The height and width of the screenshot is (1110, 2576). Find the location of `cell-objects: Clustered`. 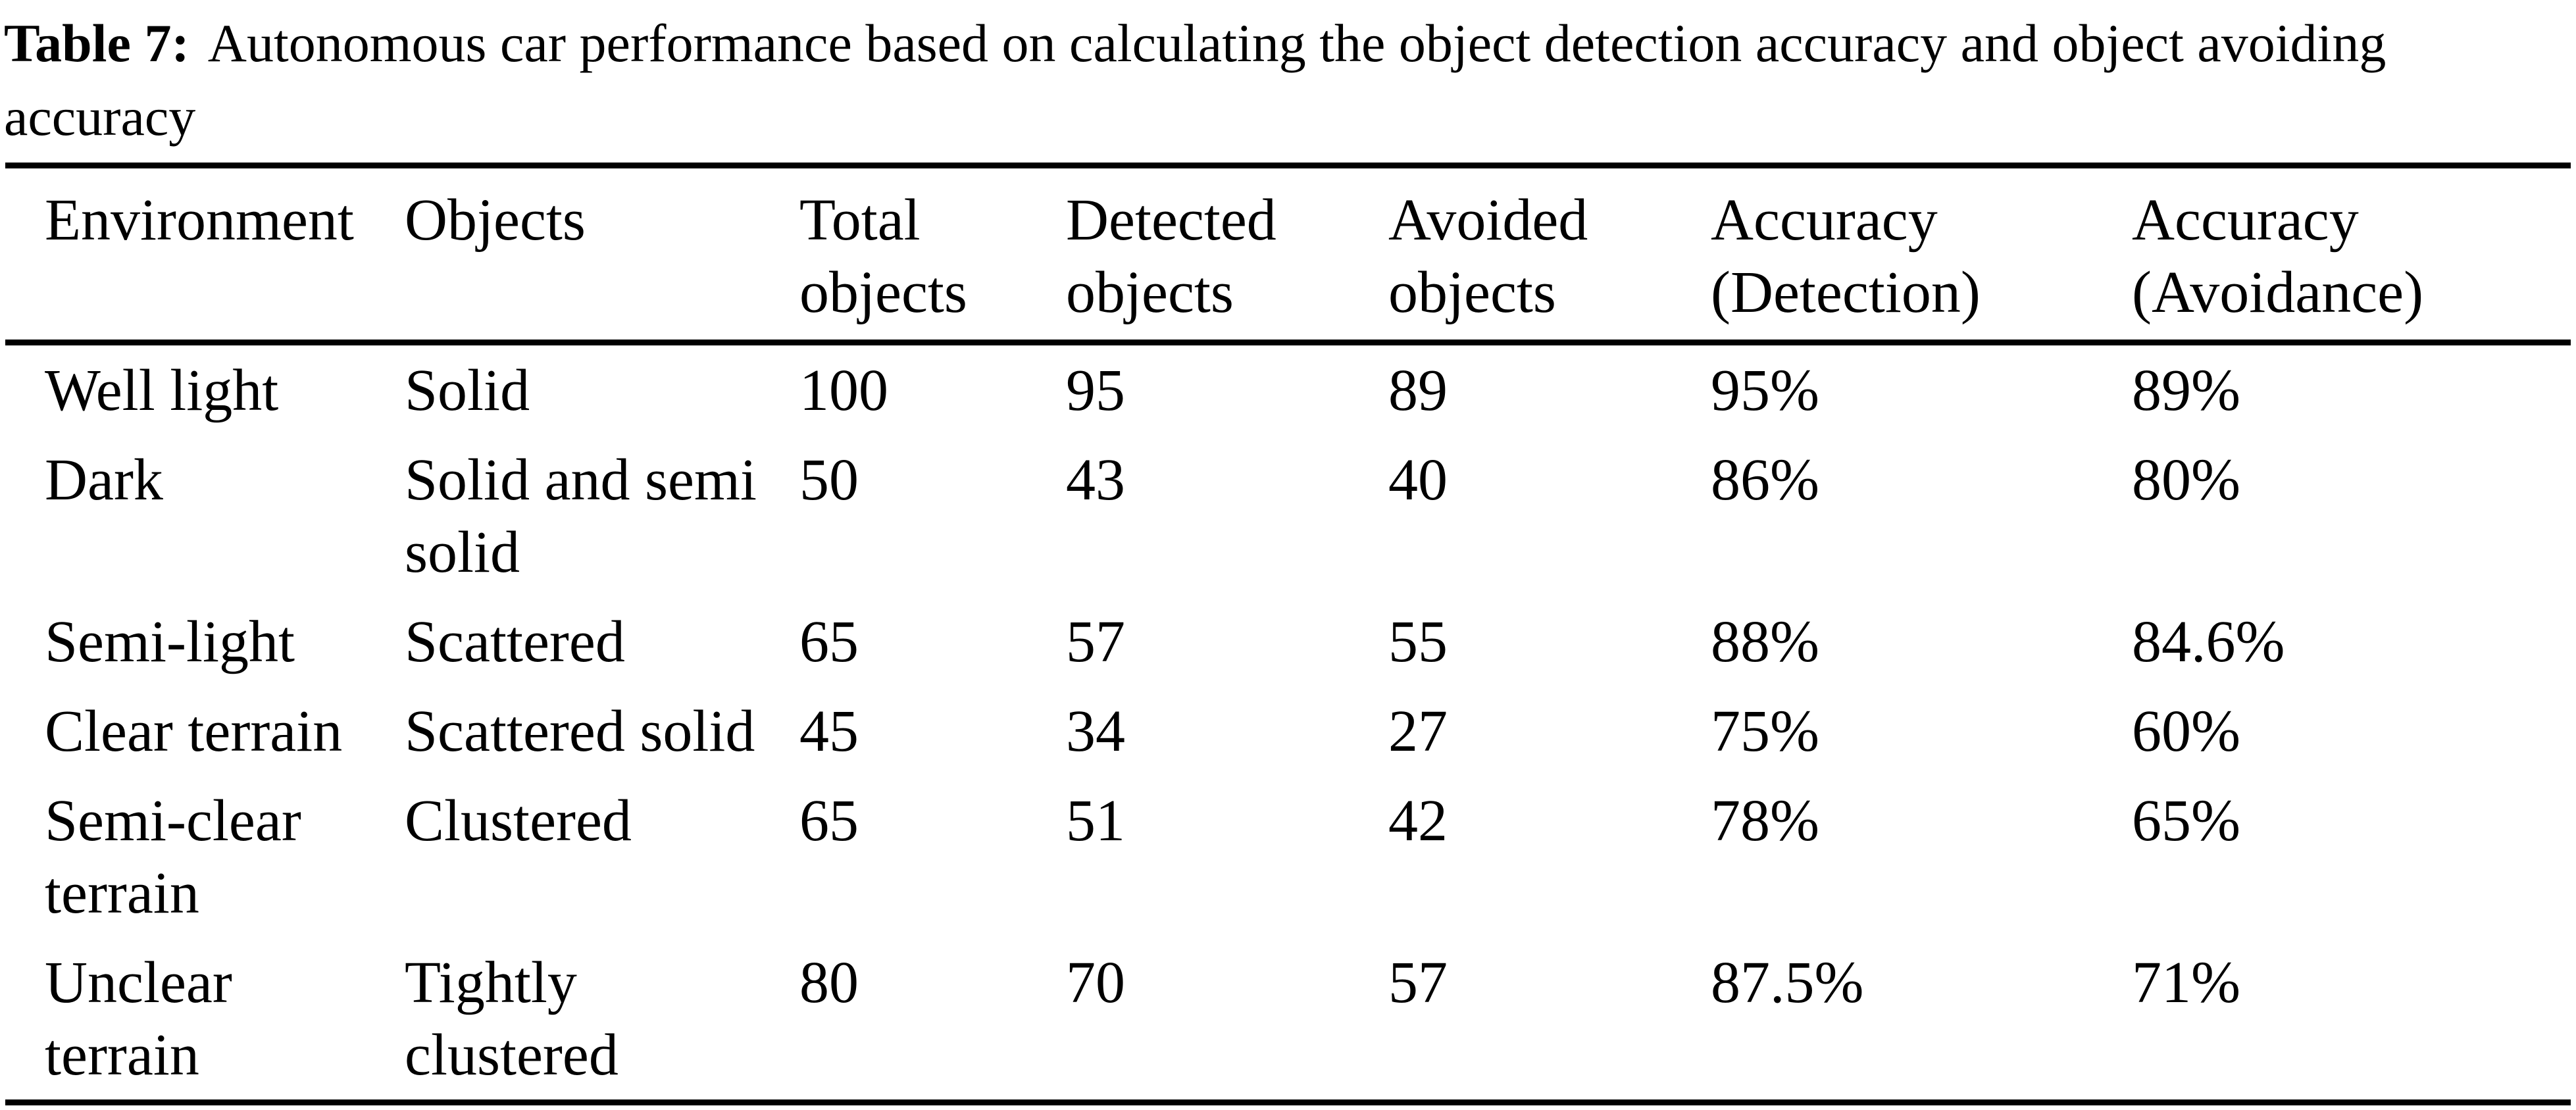

cell-objects: Clustered is located at coordinates (518, 820).